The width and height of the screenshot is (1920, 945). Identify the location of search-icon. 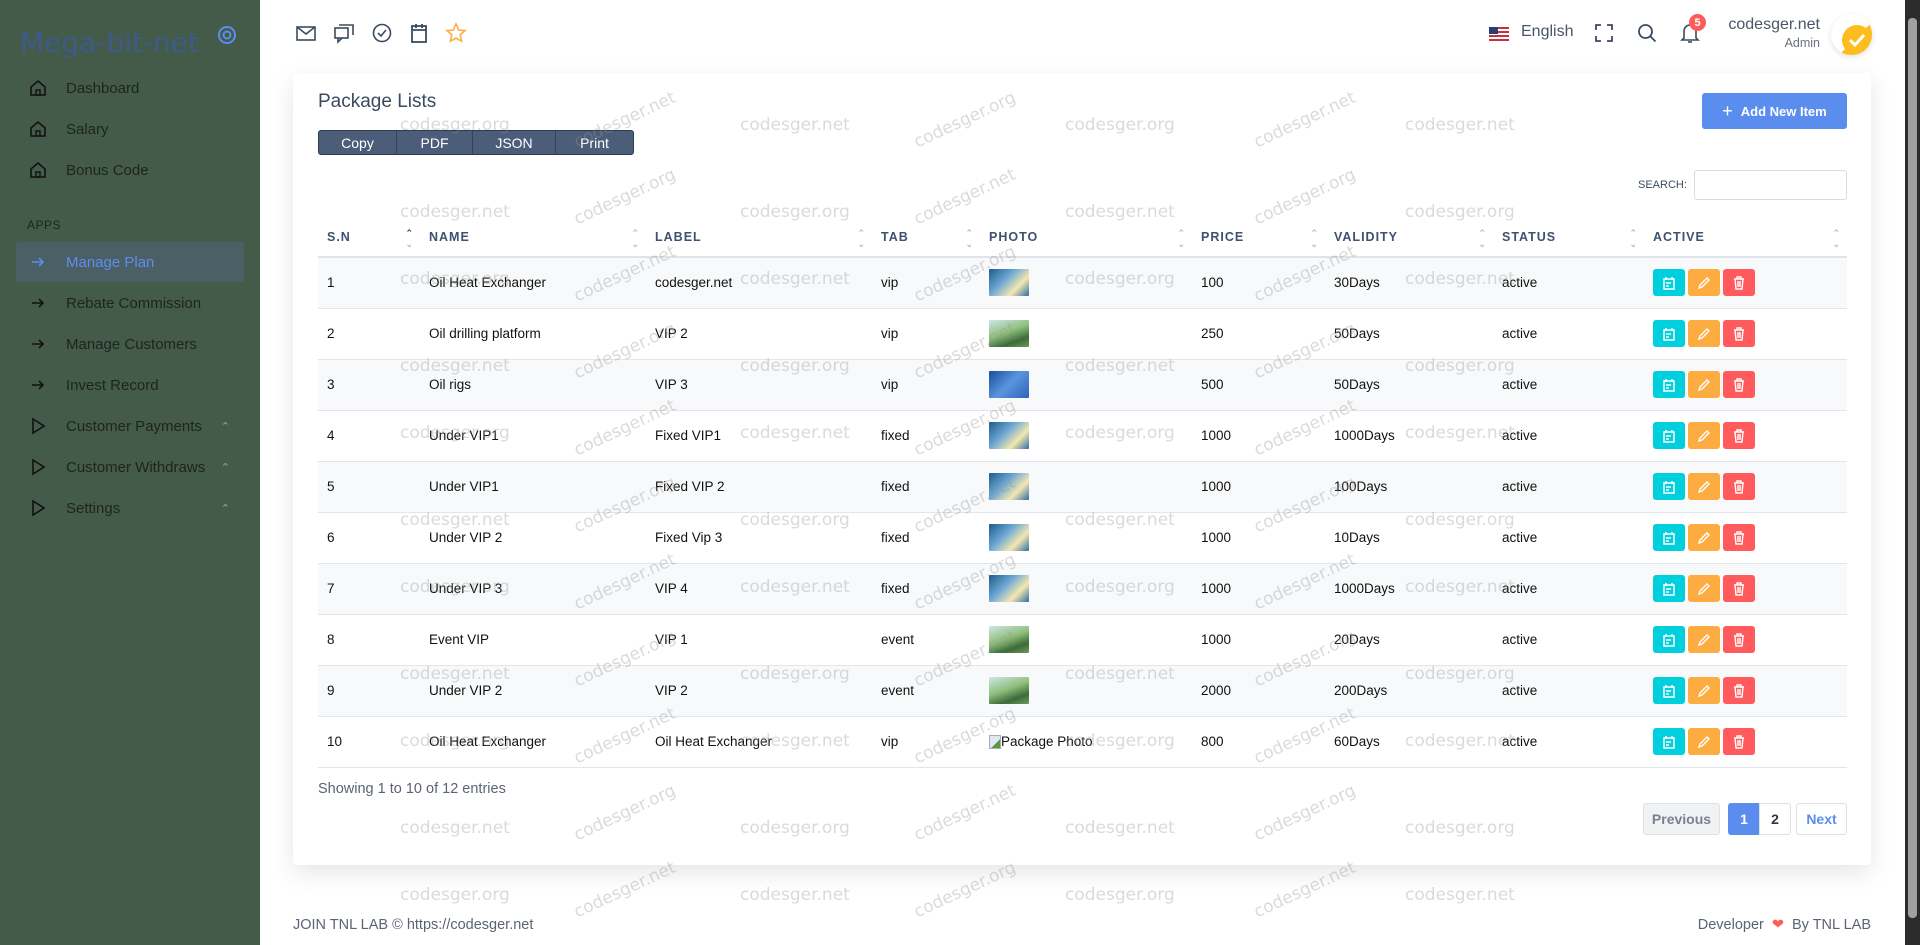
(1647, 35).